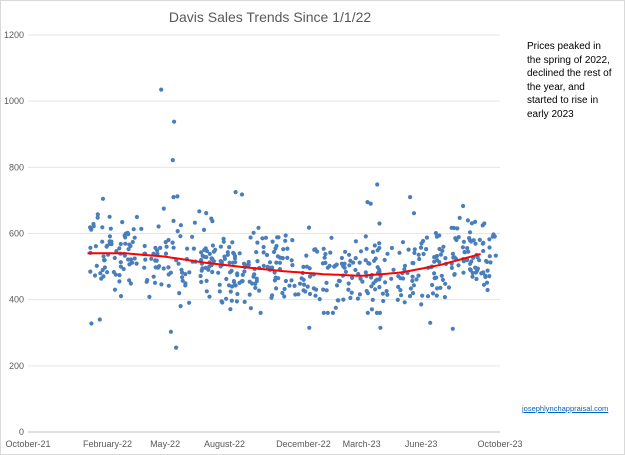 The width and height of the screenshot is (625, 455). I want to click on y-tick-label: 400, so click(16, 300).